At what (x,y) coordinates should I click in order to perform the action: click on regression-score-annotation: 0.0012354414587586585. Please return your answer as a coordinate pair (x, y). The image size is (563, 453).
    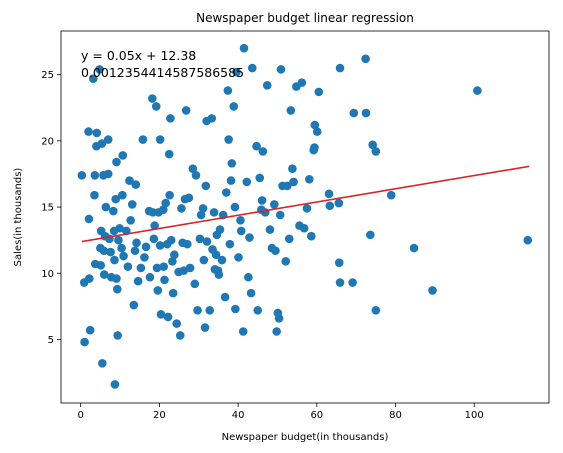
    Looking at the image, I should click on (162, 72).